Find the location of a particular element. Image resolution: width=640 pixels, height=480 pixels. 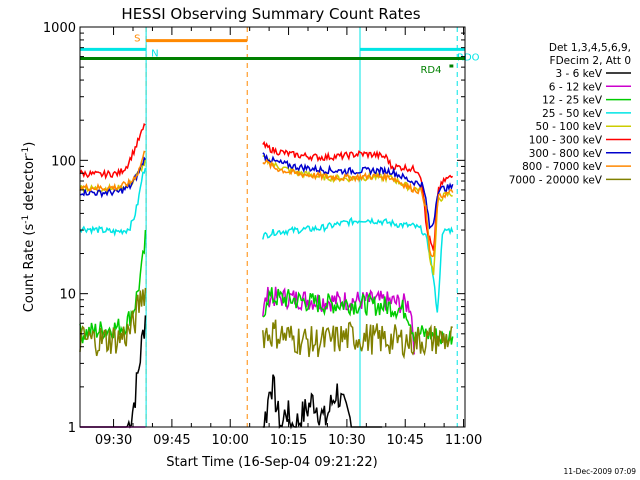

legend-header-line-2: FDecim 2, Att 0 is located at coordinates (590, 61).